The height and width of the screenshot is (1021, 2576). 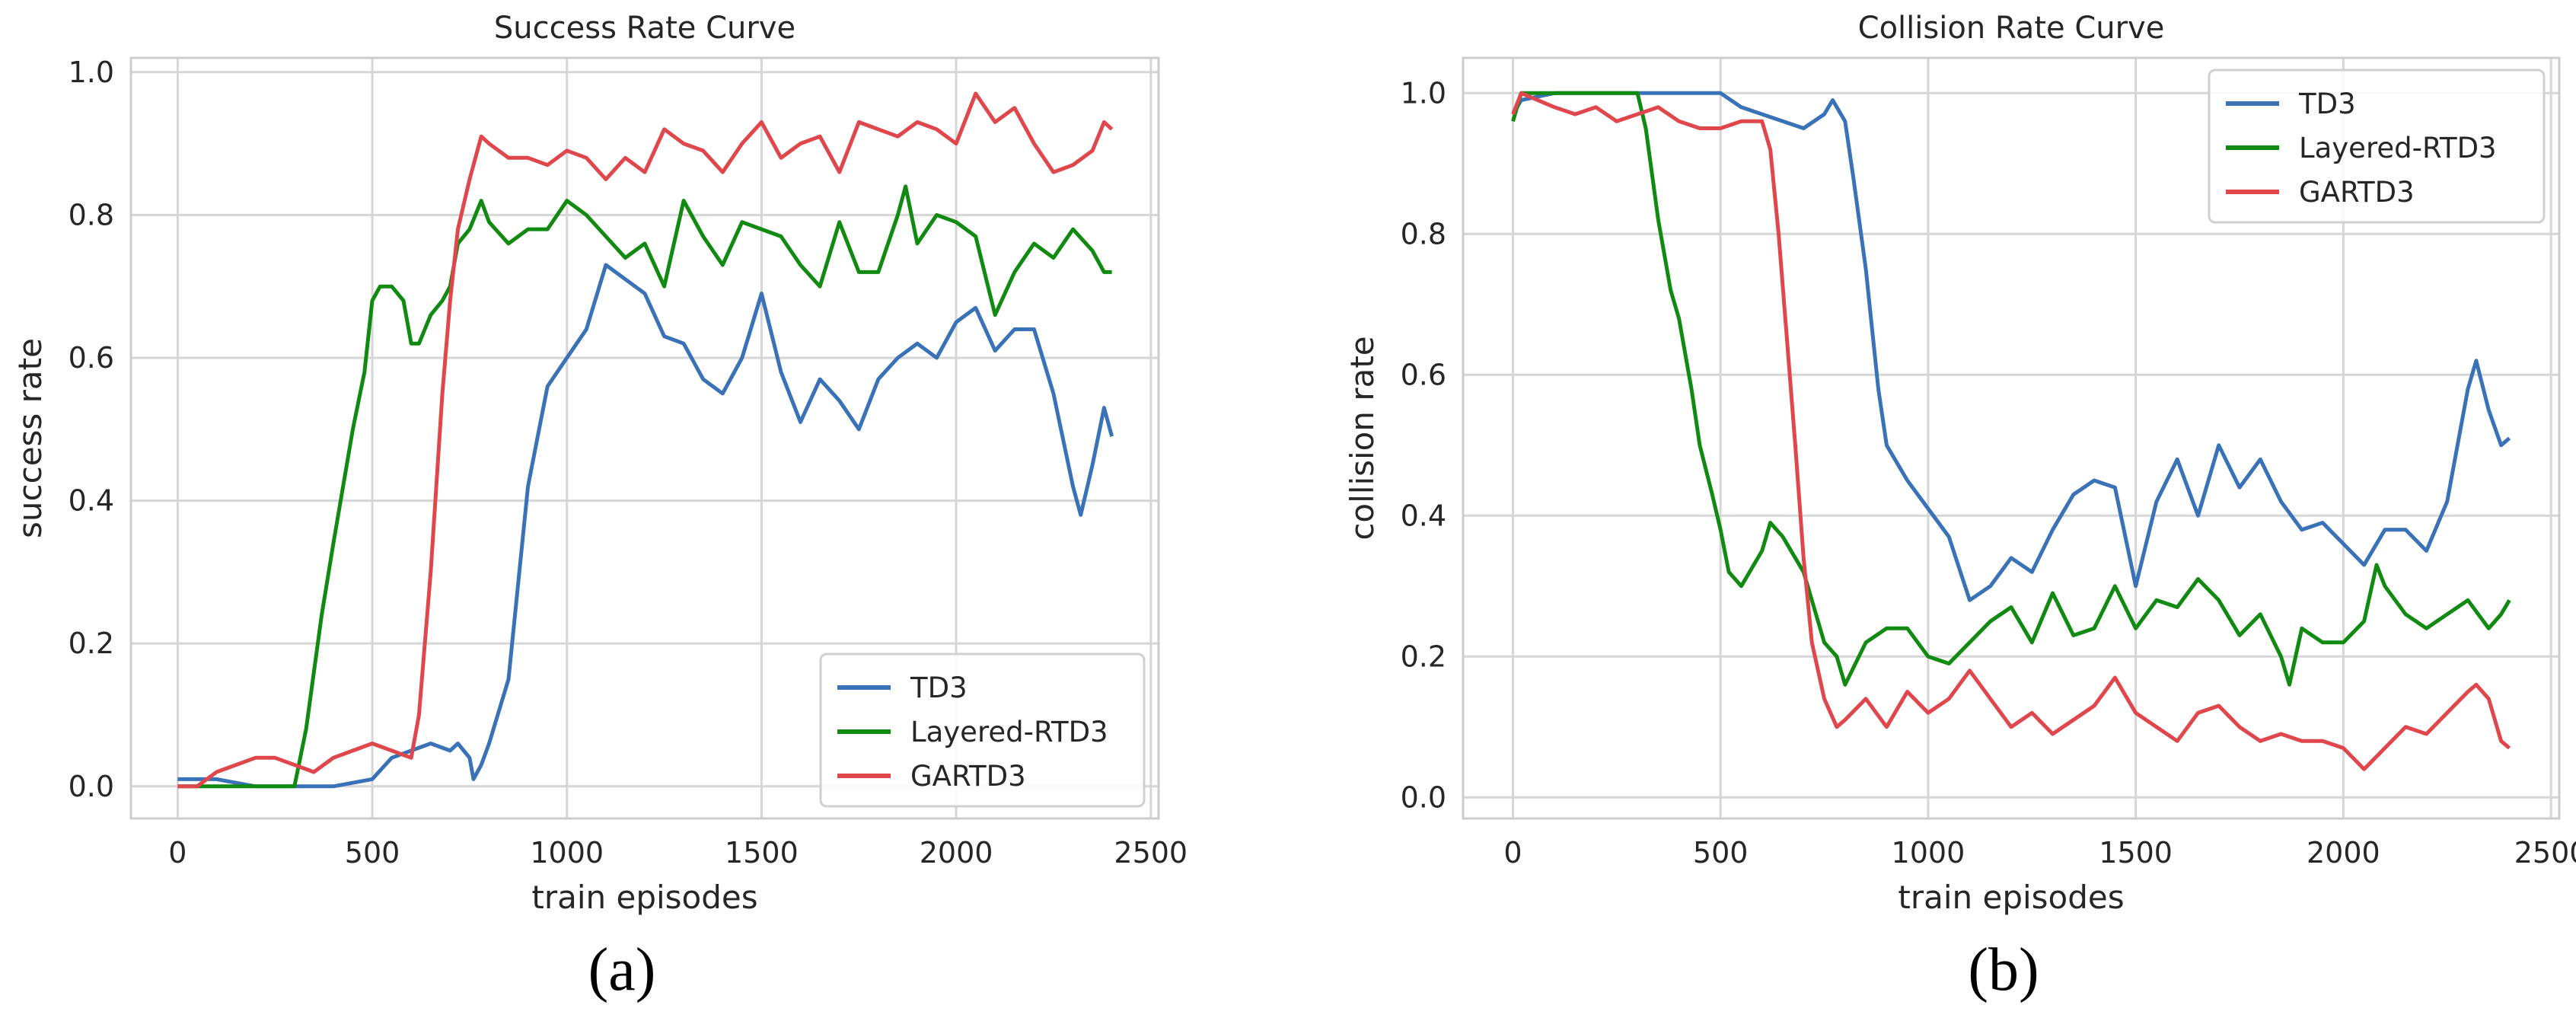 I want to click on chart-0-xtick-label: 1500, so click(x=762, y=853).